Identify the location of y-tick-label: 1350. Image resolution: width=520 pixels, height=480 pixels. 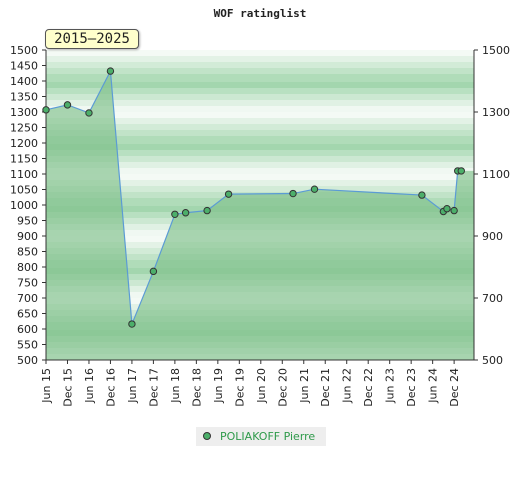
(24, 97).